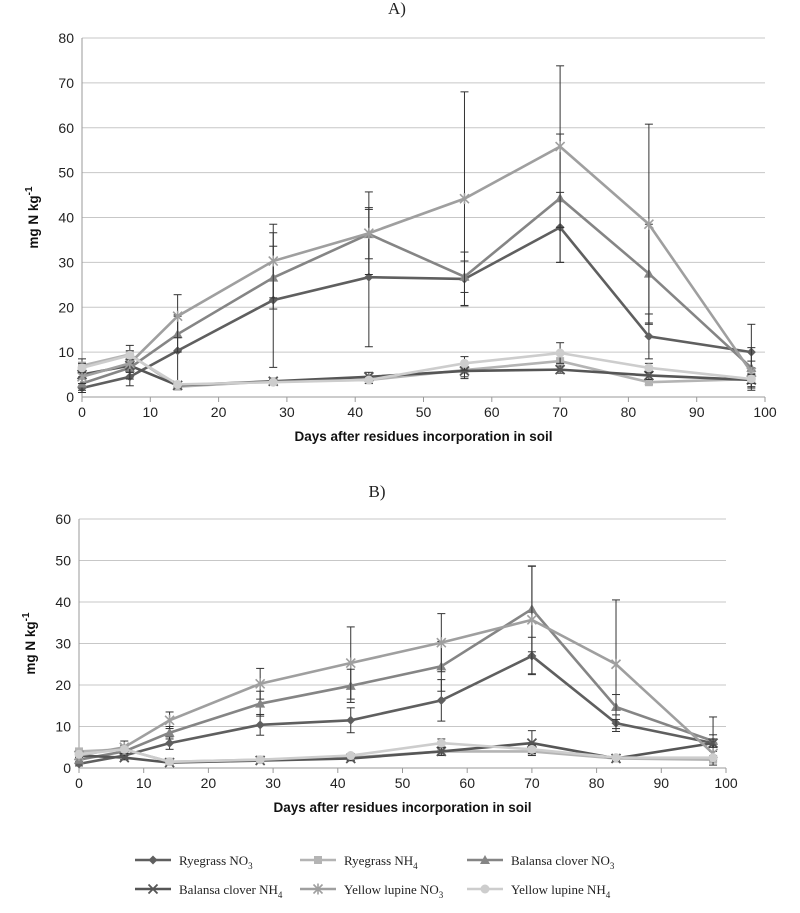 This screenshot has width=800, height=913. Describe the element at coordinates (153, 860) in the screenshot. I see `legend-diamond-marker` at that location.